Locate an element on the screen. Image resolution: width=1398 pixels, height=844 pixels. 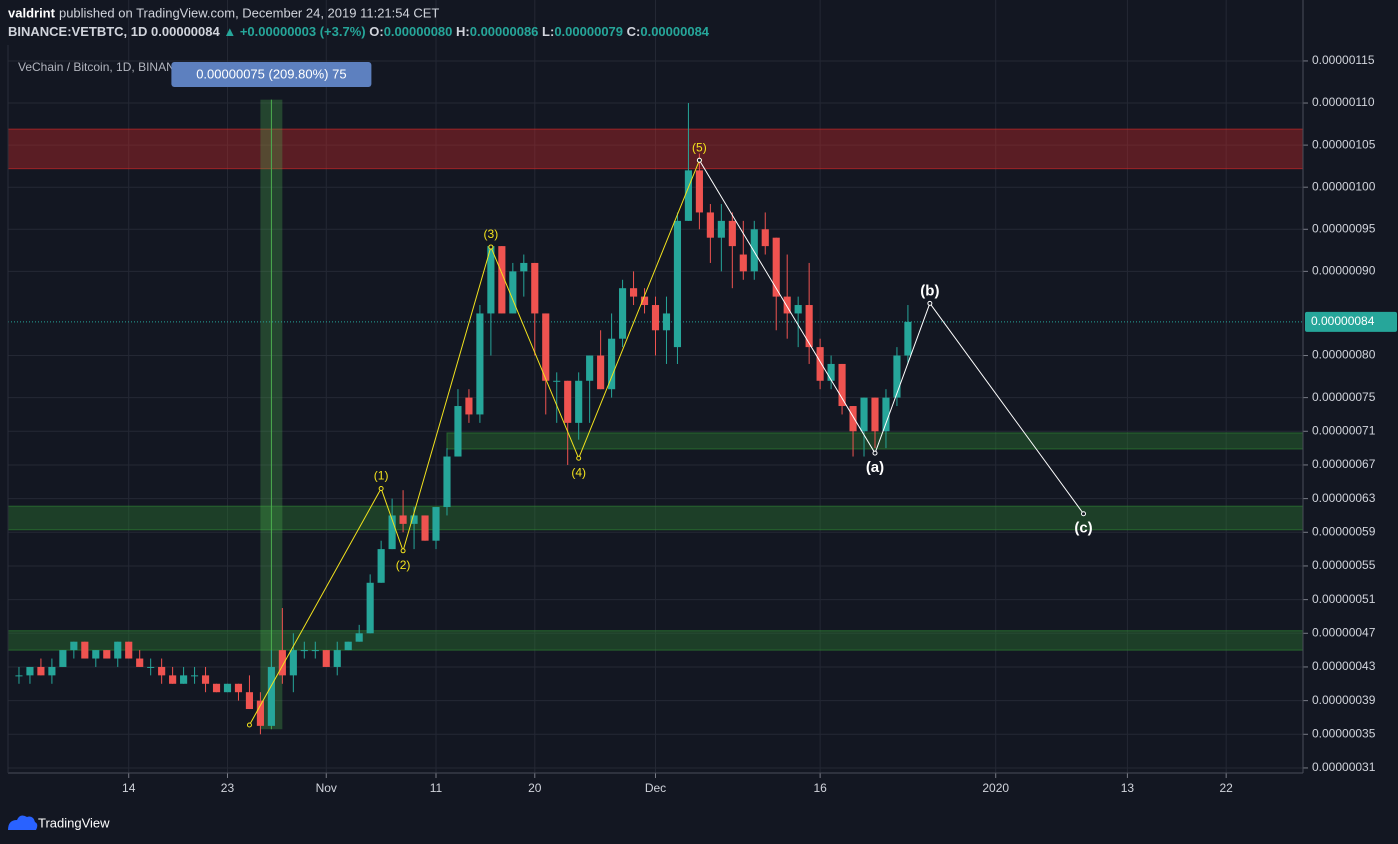
arrow: ▲ is located at coordinates (229, 31).